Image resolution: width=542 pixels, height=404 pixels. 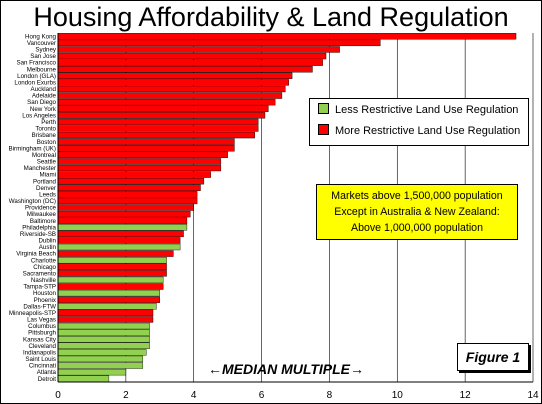 What do you see at coordinates (43, 56) in the screenshot?
I see `category-label: San Jose` at bounding box center [43, 56].